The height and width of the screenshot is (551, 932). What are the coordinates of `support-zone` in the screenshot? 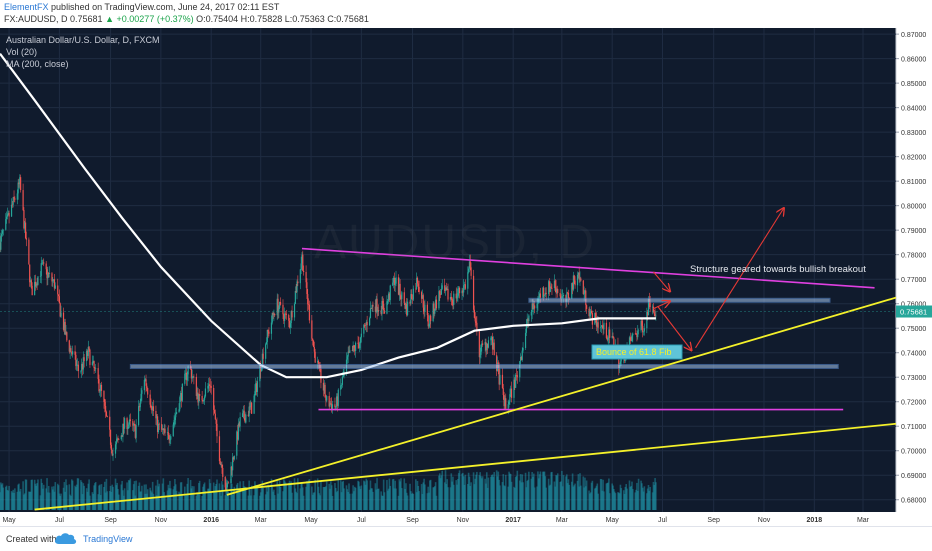 It's located at (484, 366).